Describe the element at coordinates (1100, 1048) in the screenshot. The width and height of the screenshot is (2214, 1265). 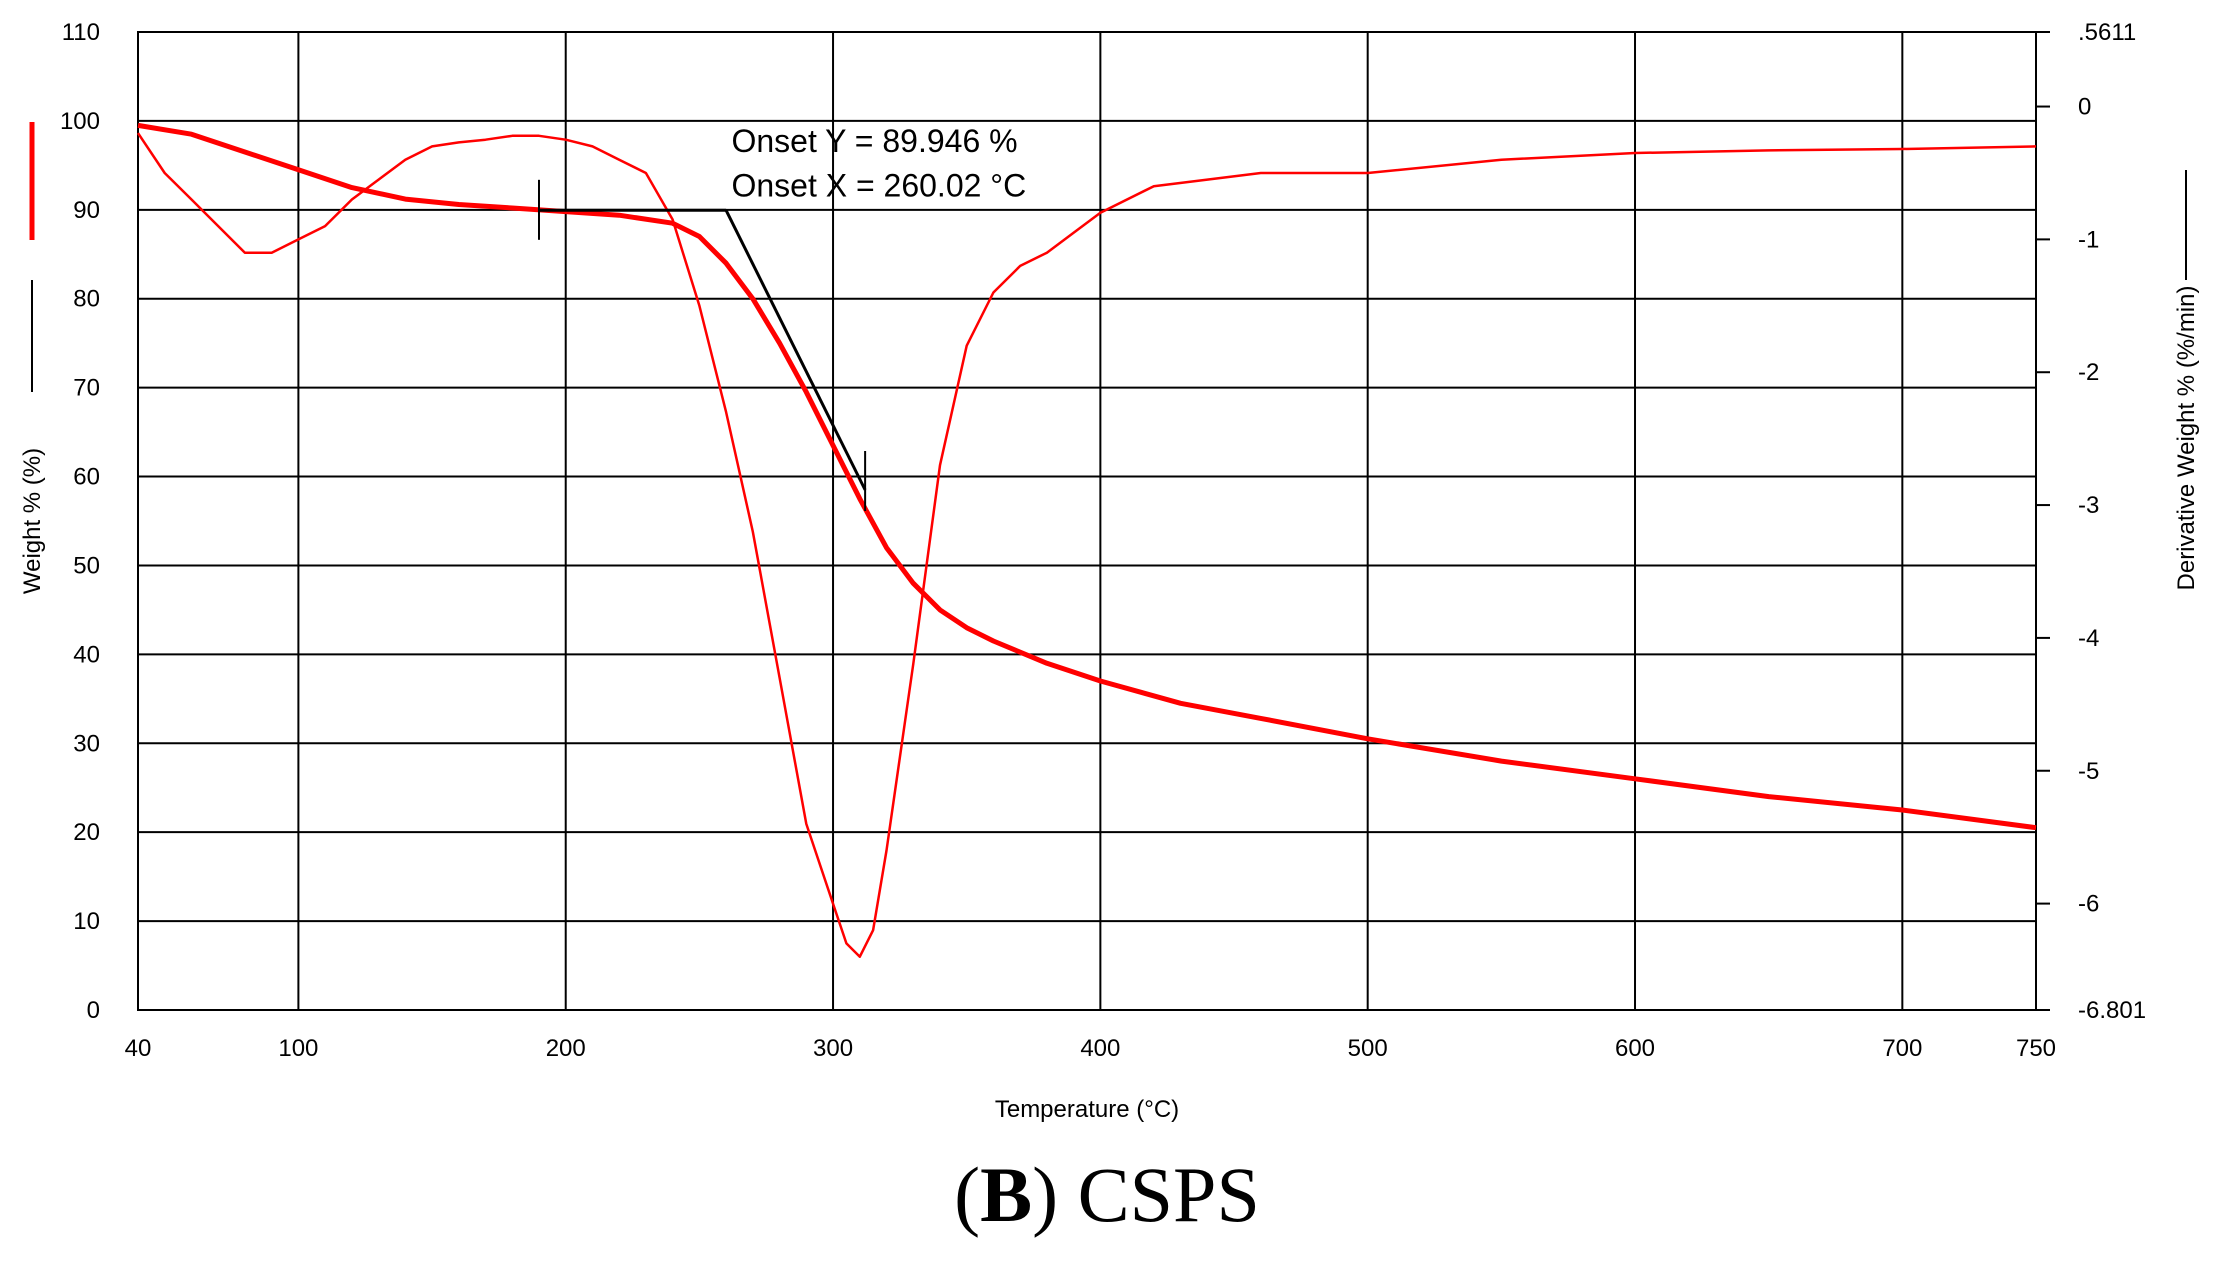
I see `x-tick-label-4: 400` at that location.